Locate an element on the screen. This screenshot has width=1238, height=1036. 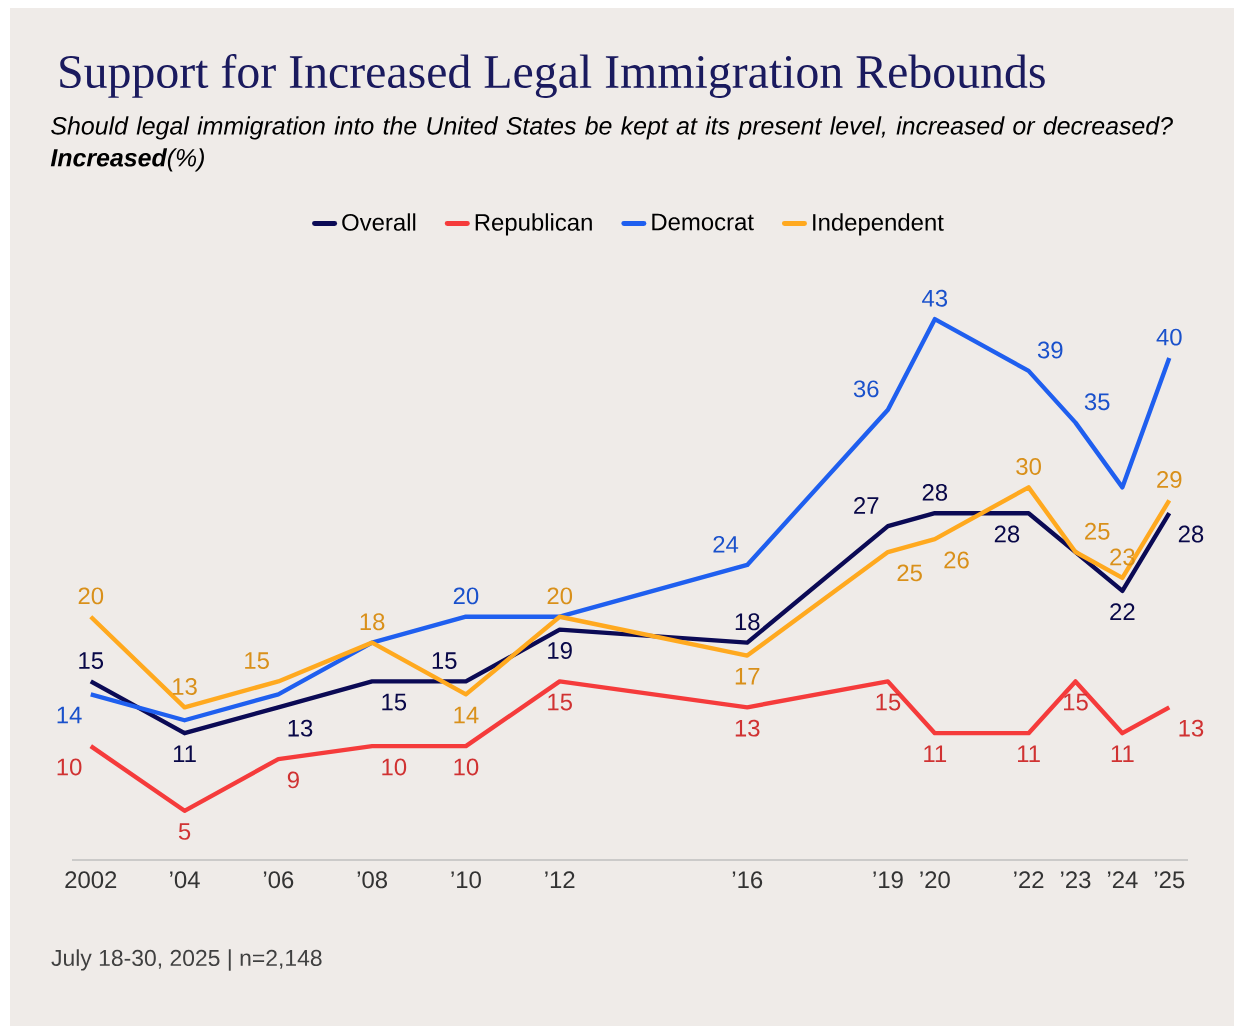
x-tick-label: ’06 is located at coordinates (278, 880).